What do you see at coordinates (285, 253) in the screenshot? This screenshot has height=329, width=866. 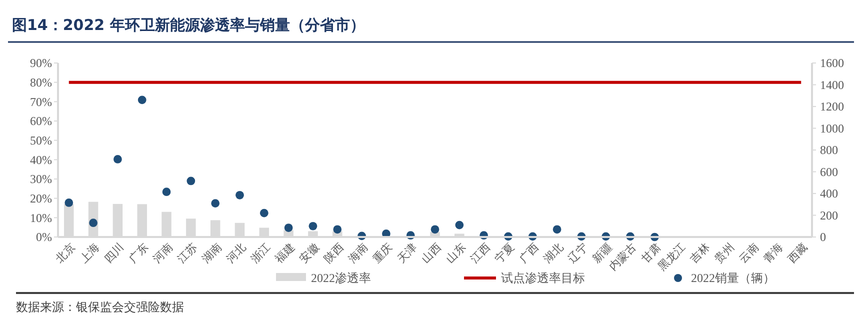 I see `x-tick-label: 福建` at bounding box center [285, 253].